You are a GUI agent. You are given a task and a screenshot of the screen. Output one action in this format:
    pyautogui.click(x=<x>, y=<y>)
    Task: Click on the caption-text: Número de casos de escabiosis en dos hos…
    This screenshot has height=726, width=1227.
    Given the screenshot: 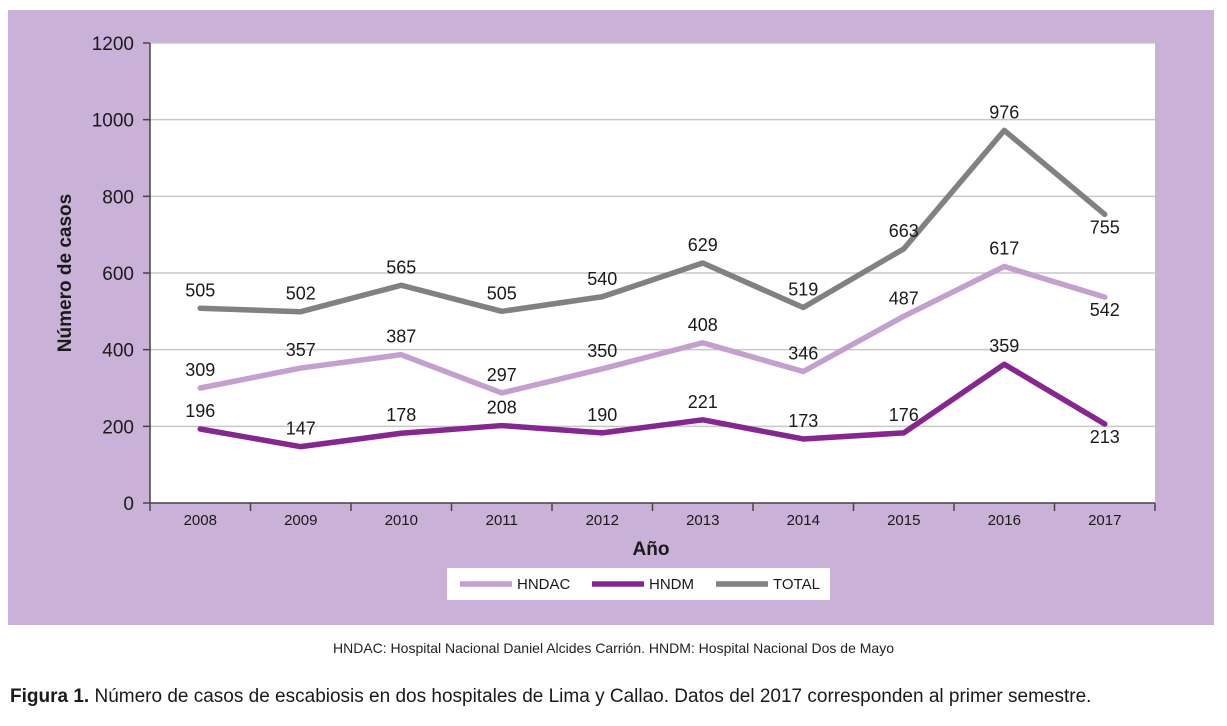 What is the action you would take?
    pyautogui.click(x=590, y=696)
    